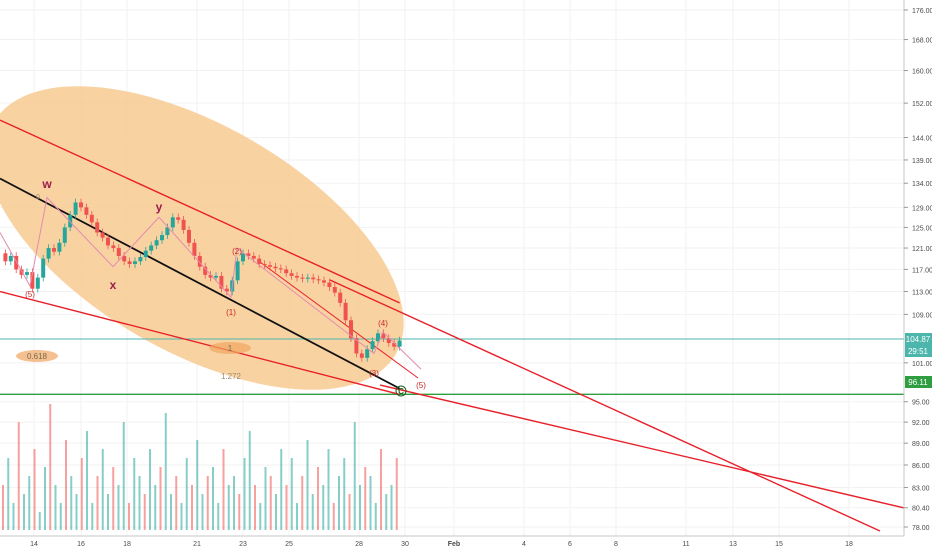  Describe the element at coordinates (849, 544) in the screenshot. I see `time-tick-label: 18` at that location.